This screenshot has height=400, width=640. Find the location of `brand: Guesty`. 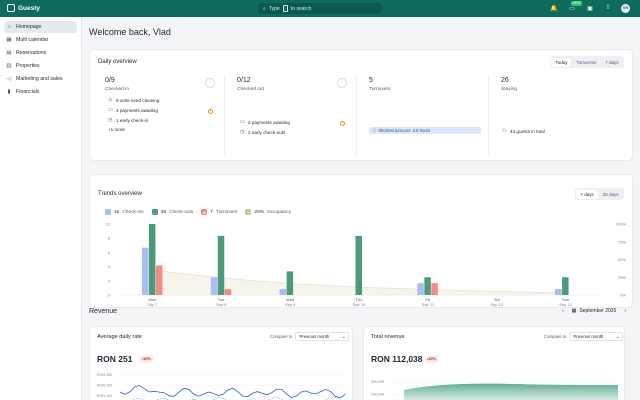

brand: Guesty is located at coordinates (23, 8).